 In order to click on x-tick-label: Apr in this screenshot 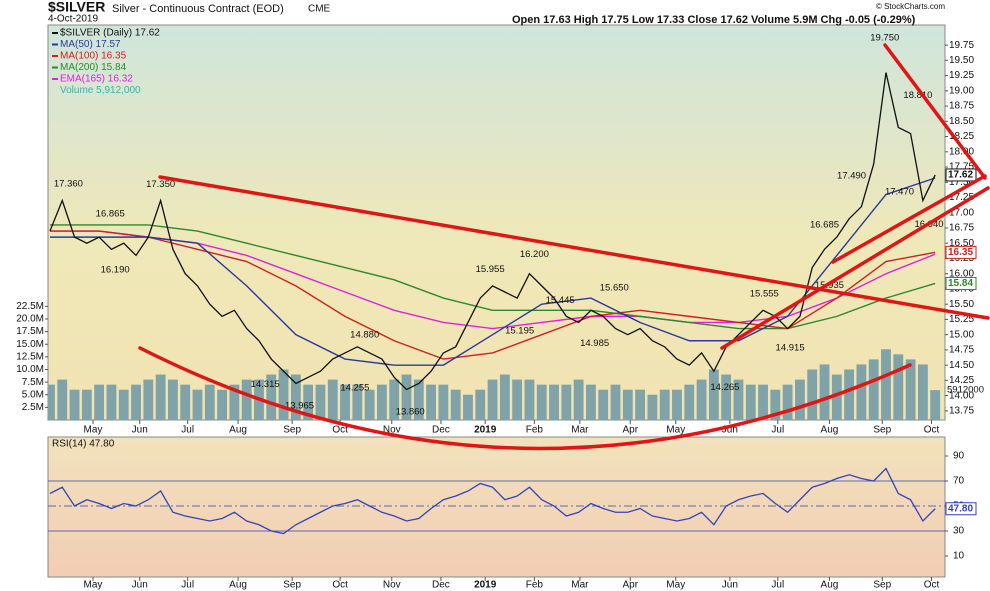, I will do `click(630, 585)`.